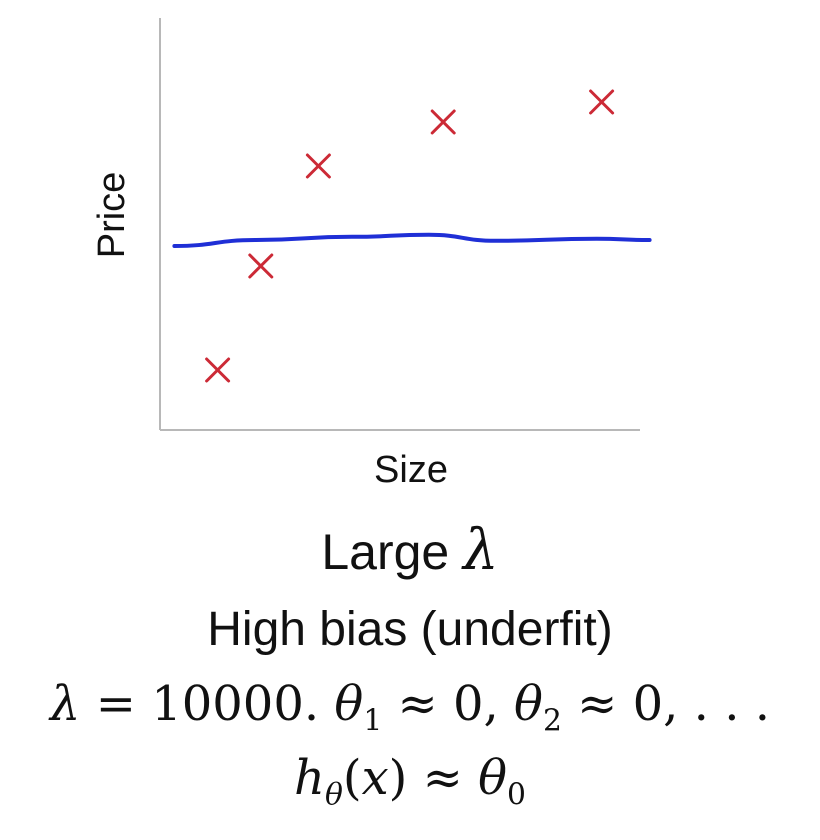  What do you see at coordinates (349, 704) in the screenshot?
I see `eq1-theta-1: θ` at bounding box center [349, 704].